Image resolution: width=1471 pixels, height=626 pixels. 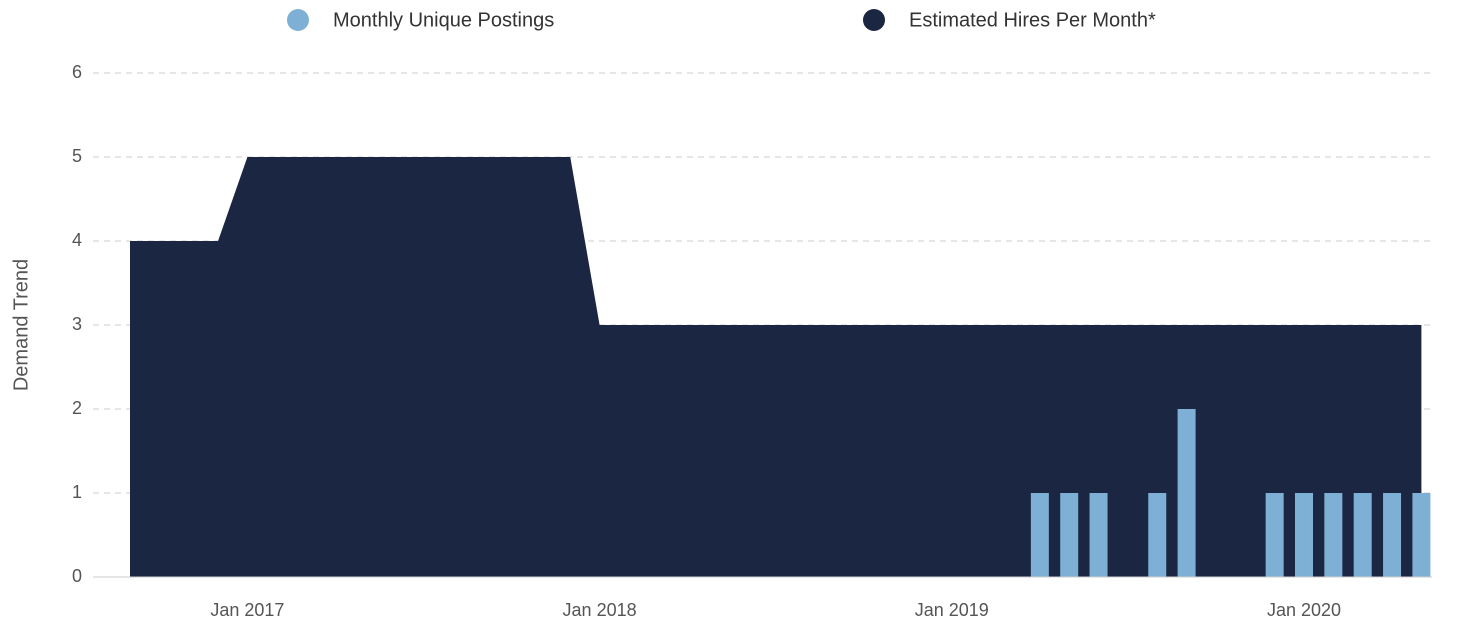 What do you see at coordinates (77, 576) in the screenshot?
I see `y-tick-label: 0` at bounding box center [77, 576].